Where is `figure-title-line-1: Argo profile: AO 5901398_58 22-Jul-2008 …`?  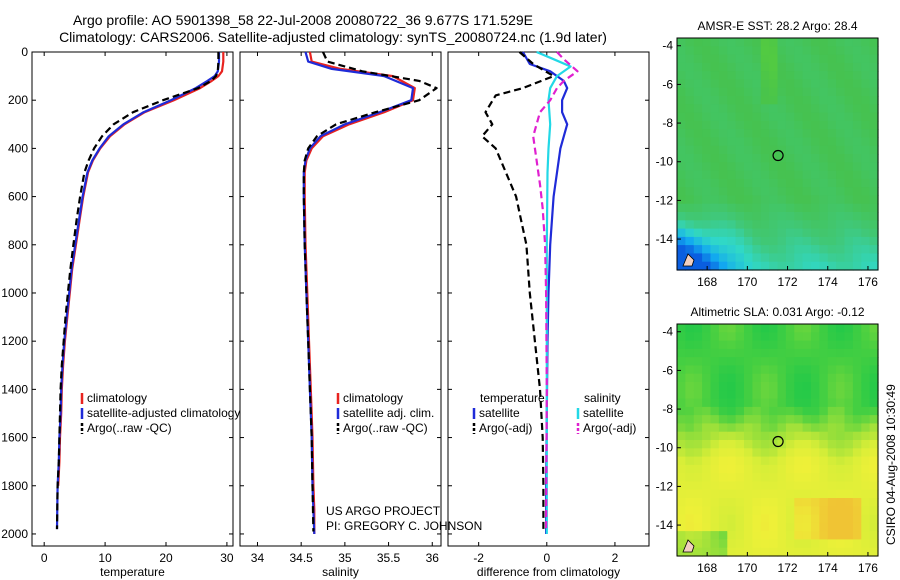 figure-title-line-1: Argo profile: AO 5901398_58 22-Jul-2008 … is located at coordinates (303, 20).